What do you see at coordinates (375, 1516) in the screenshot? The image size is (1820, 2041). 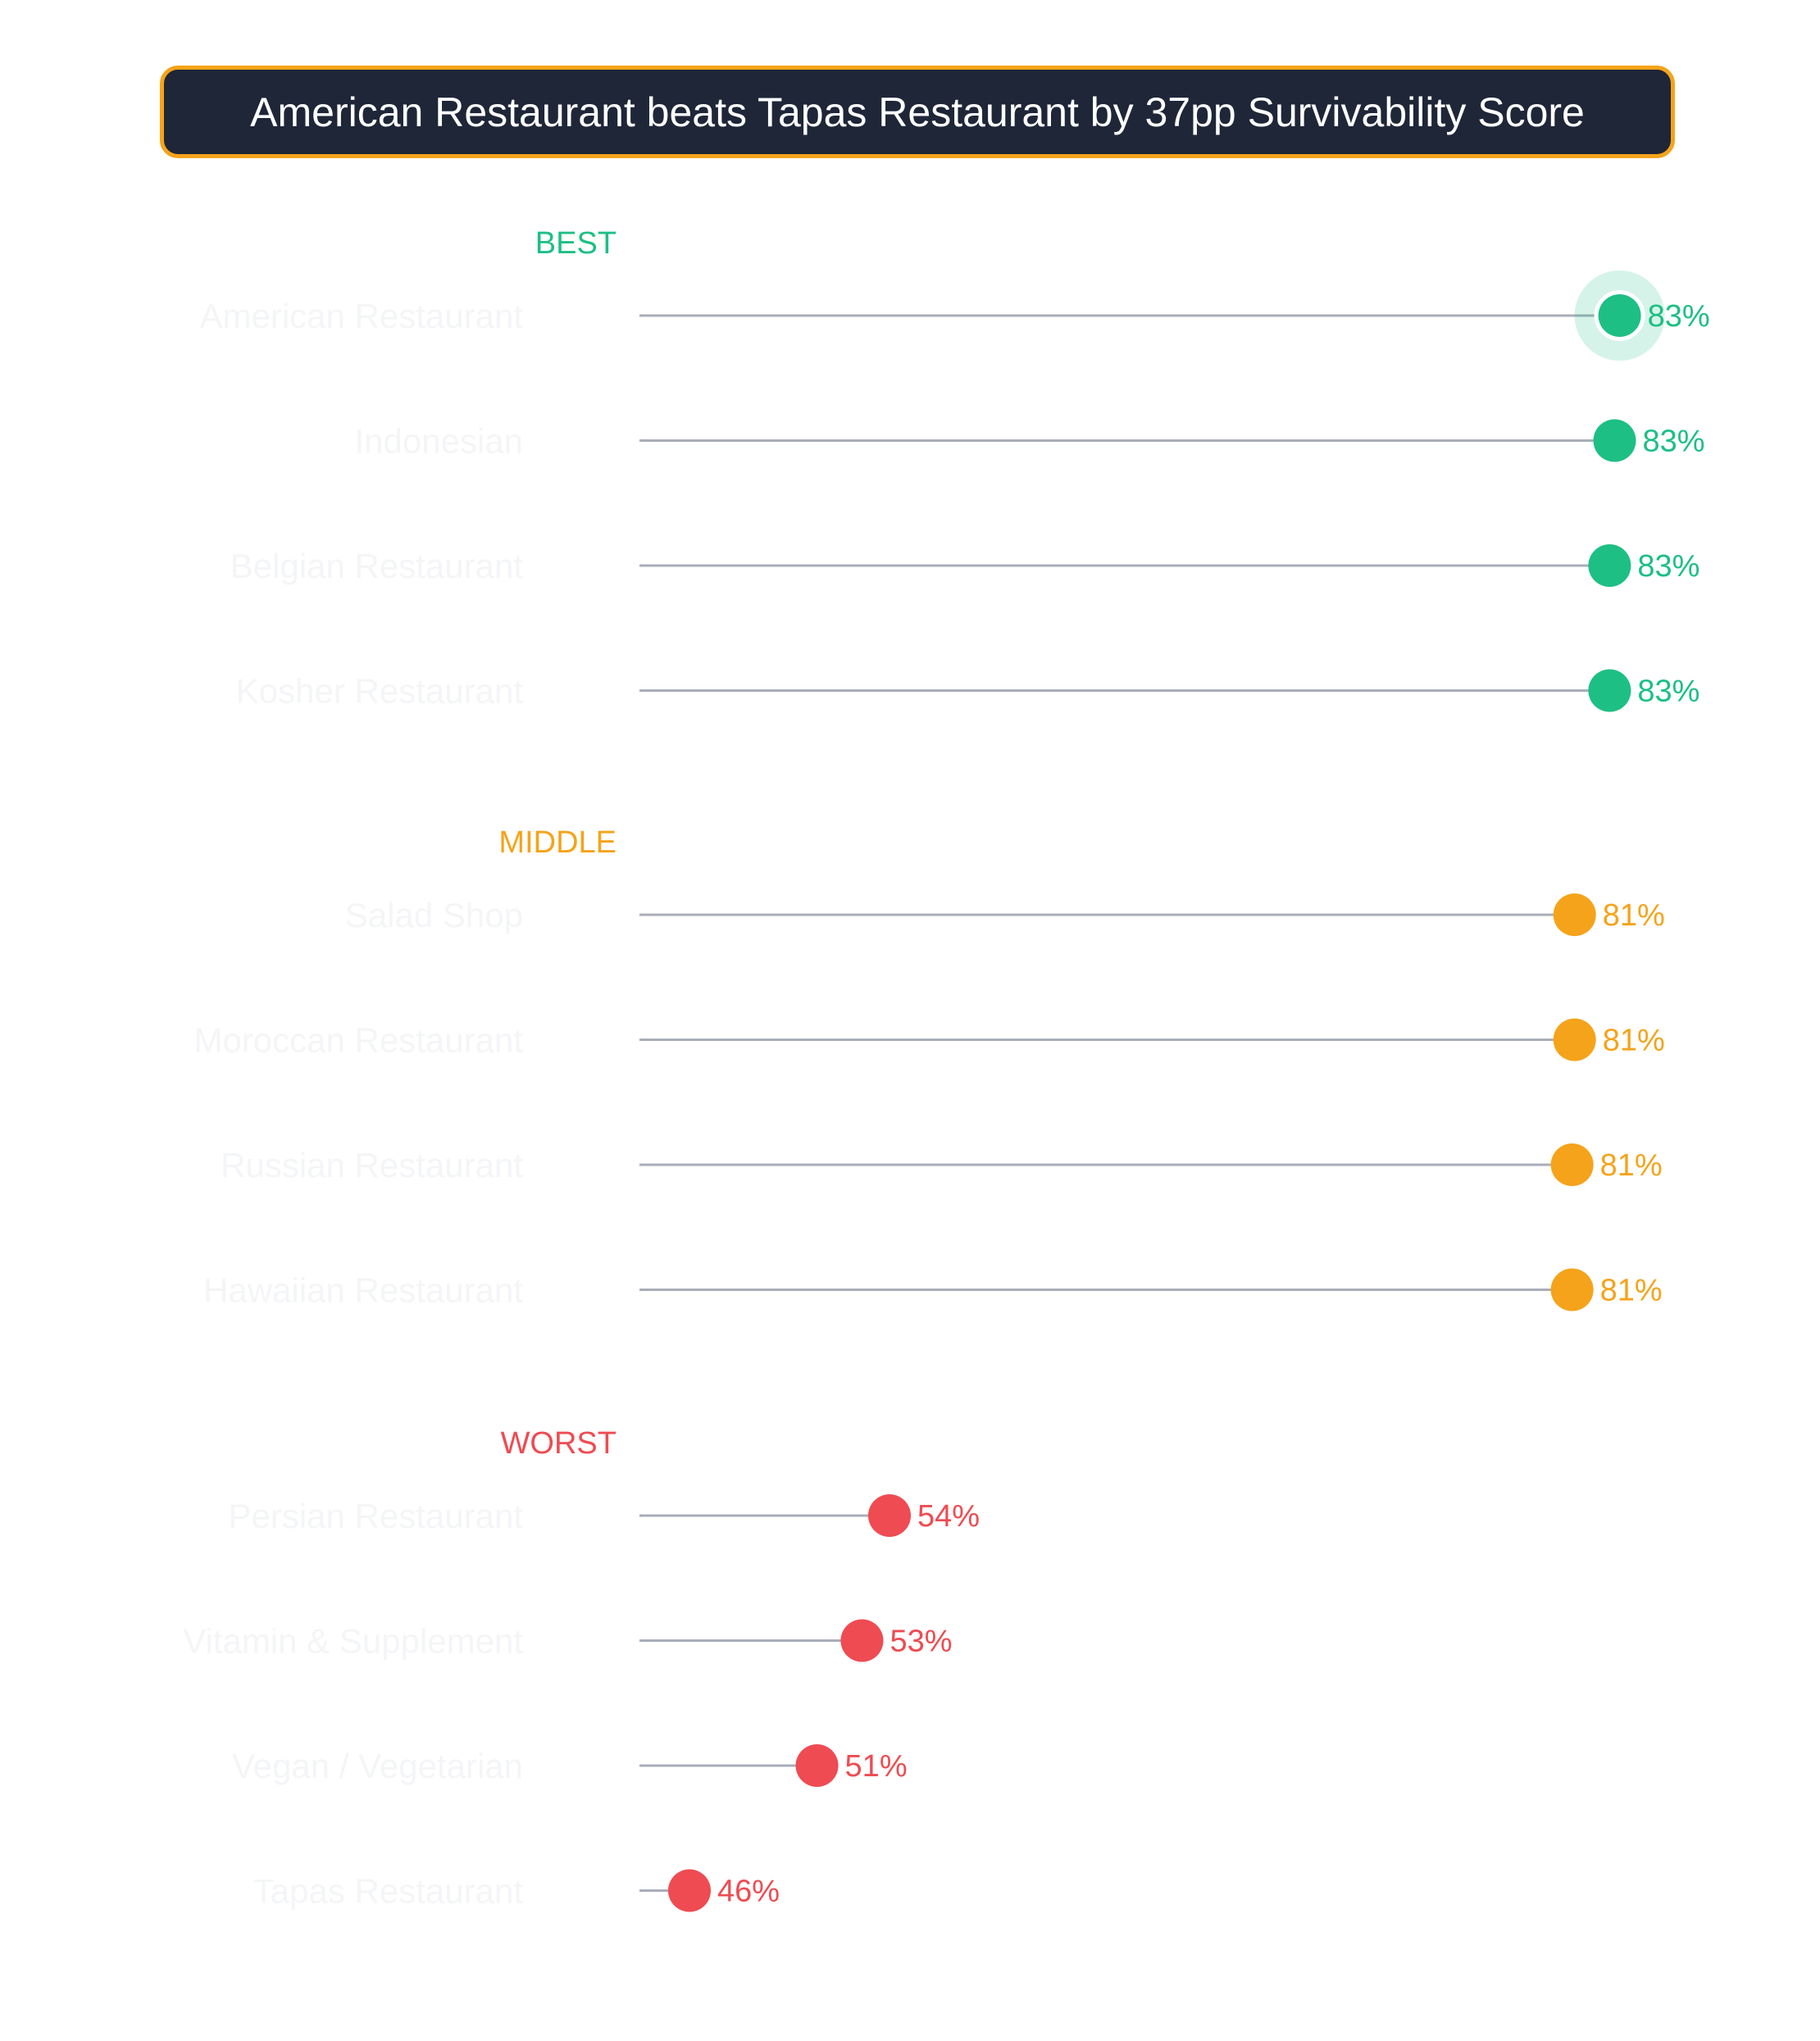 I see `category-label-persian-restaurant: Persian Restaurant` at bounding box center [375, 1516].